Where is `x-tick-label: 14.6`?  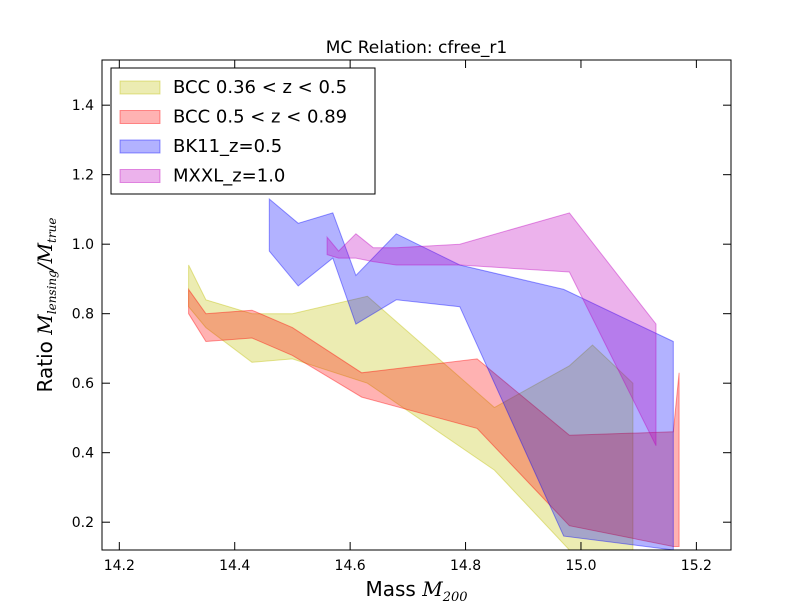
x-tick-label: 14.6 is located at coordinates (350, 566).